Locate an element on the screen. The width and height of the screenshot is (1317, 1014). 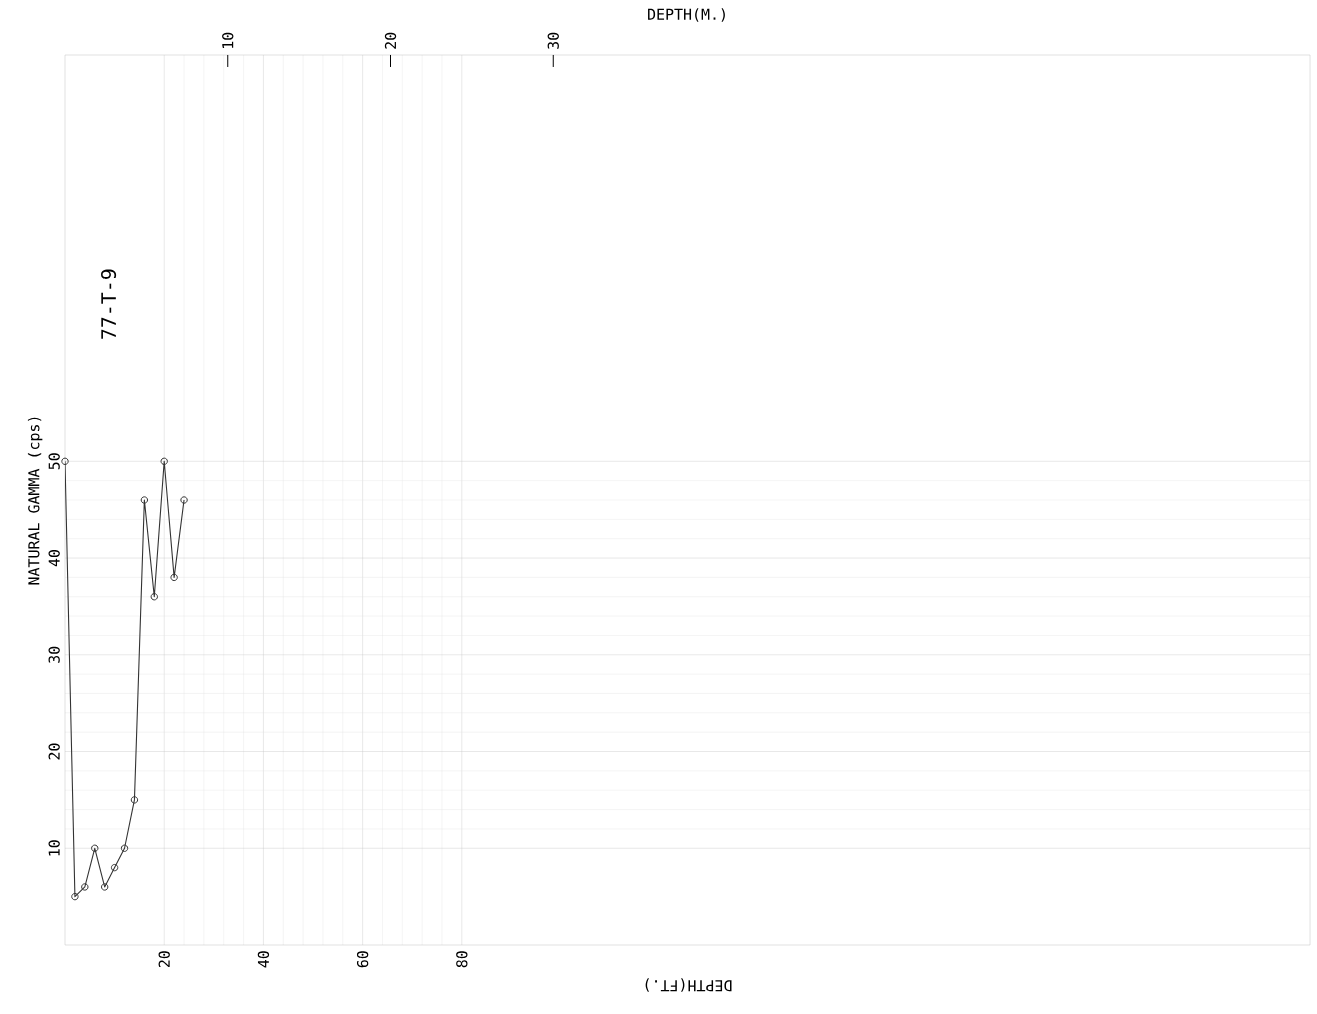
x-tick-label: 80 is located at coordinates (462, 959).